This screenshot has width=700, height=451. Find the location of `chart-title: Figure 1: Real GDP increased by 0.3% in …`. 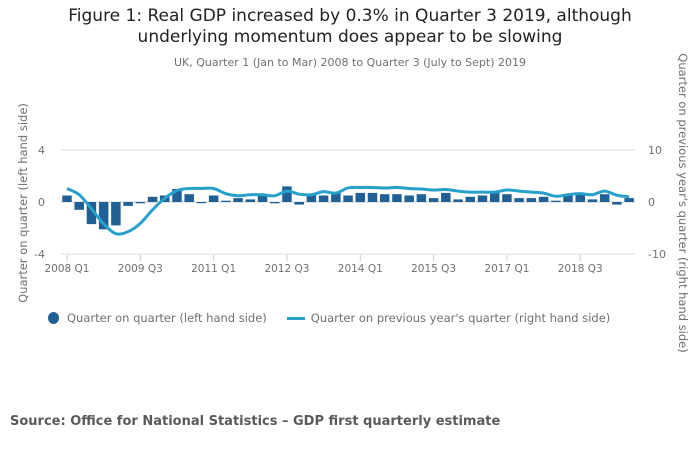

chart-title: Figure 1: Real GDP increased by 0.3% in … is located at coordinates (350, 27).